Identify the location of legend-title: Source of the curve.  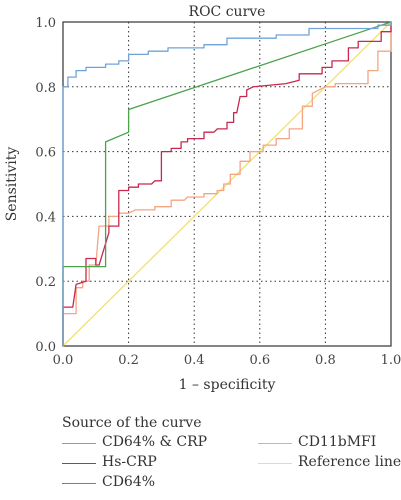
(132, 423).